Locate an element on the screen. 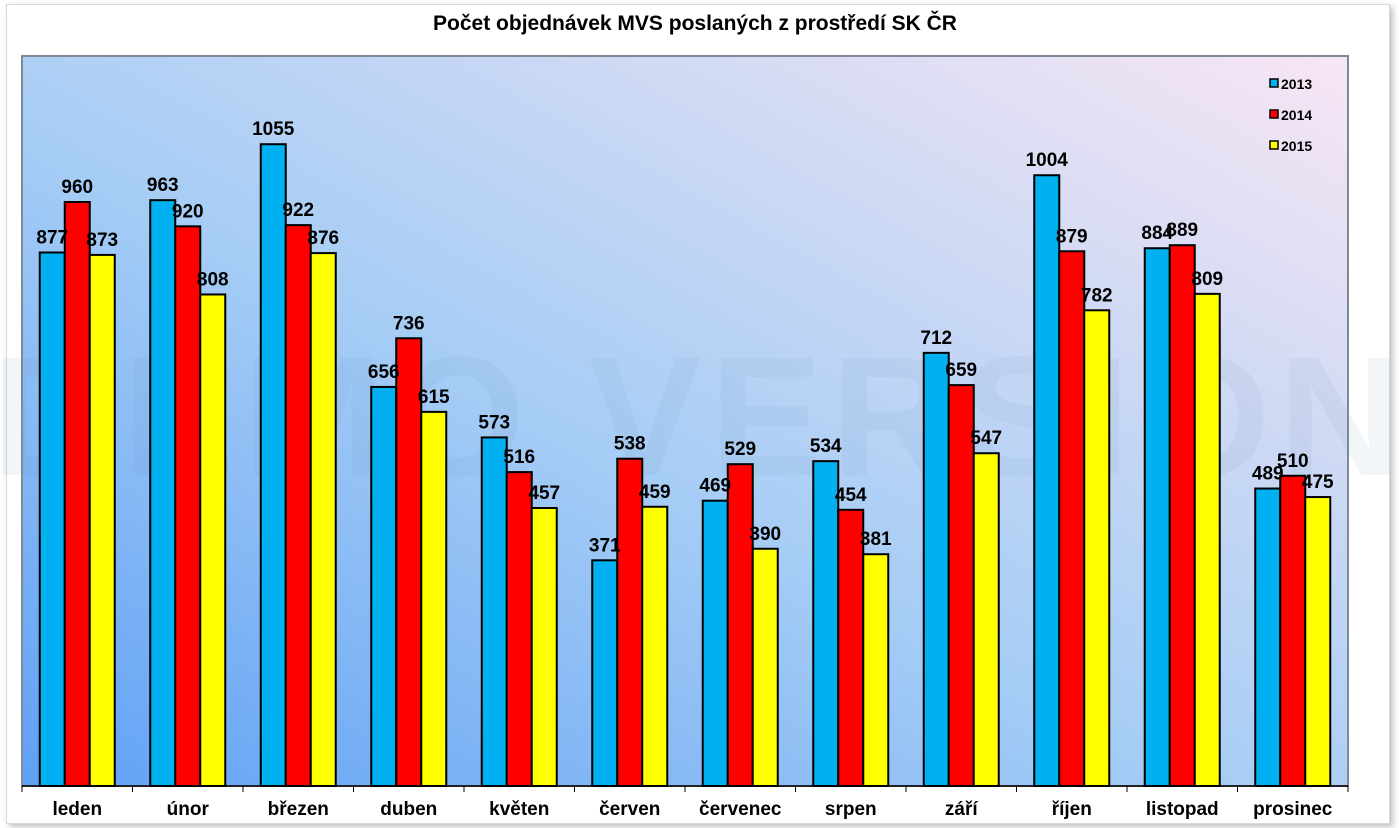 The image size is (1399, 828). x-tick-label: duben is located at coordinates (408, 809).